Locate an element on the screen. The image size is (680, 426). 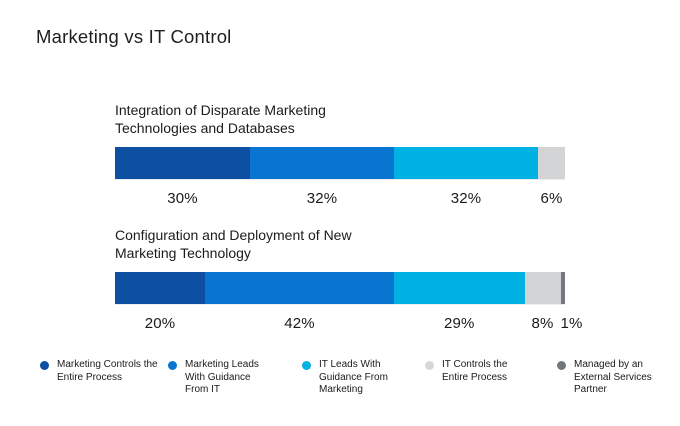
legend-item-label: IT Controls the Entire Process is located at coordinates (475, 371).